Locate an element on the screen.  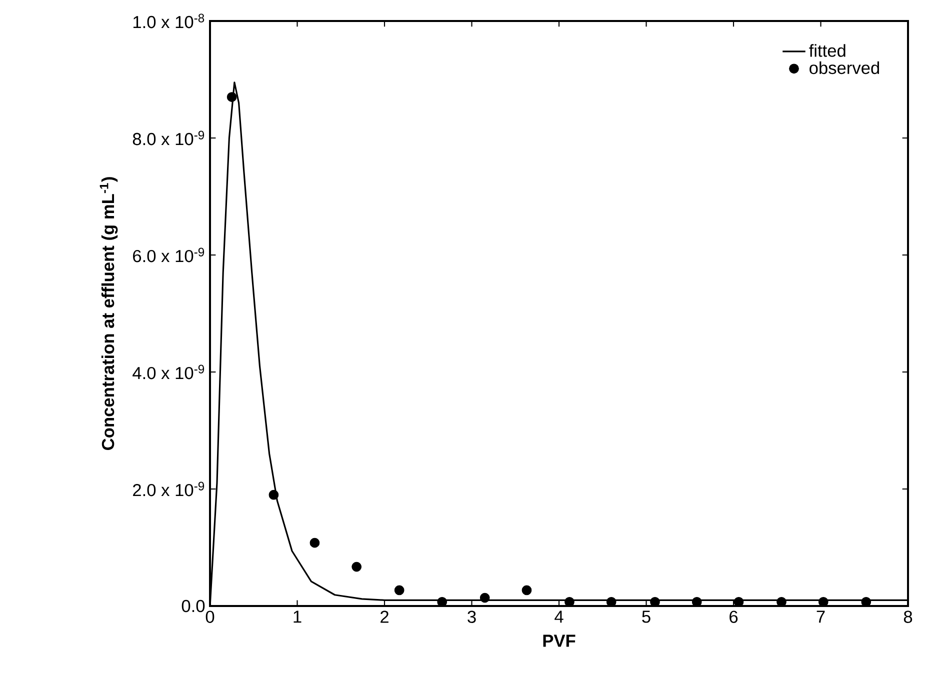
y-tick-label: 0.0 is located at coordinates (193, 606).